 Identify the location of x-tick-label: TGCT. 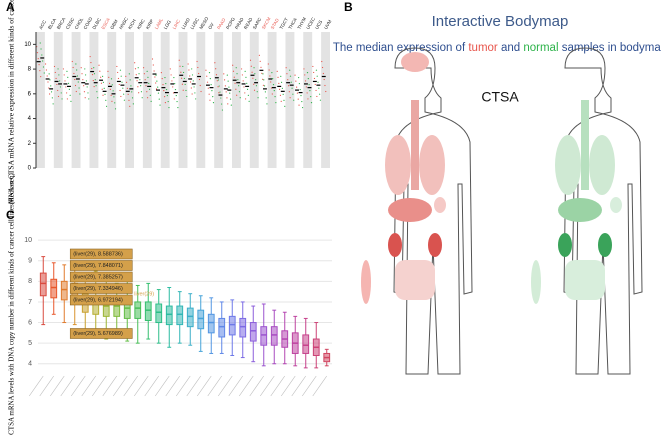
(284, 23).